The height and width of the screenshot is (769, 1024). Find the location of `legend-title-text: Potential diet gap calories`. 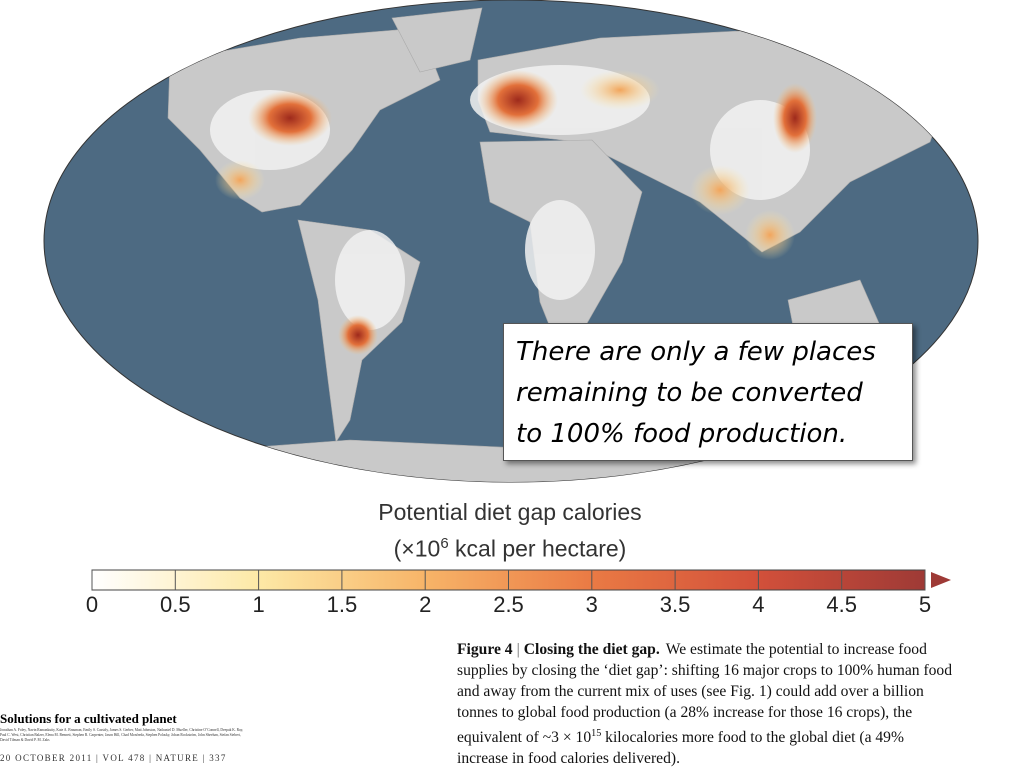

legend-title-text: Potential diet gap calories is located at coordinates (510, 512).